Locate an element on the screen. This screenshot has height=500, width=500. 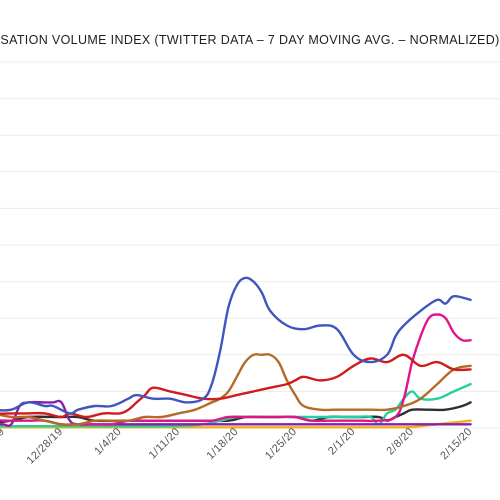
x-tick-label: 1/18/20 is located at coordinates (222, 444).